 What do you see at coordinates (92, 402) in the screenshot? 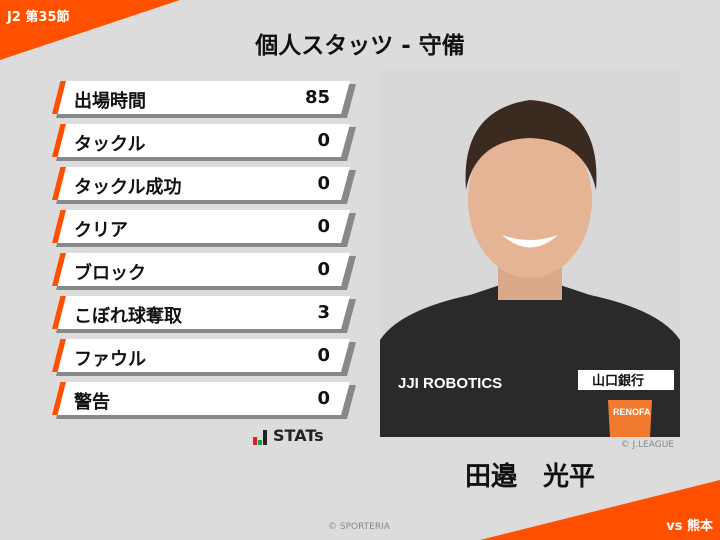
I see `stat-label: 警告` at bounding box center [92, 402].